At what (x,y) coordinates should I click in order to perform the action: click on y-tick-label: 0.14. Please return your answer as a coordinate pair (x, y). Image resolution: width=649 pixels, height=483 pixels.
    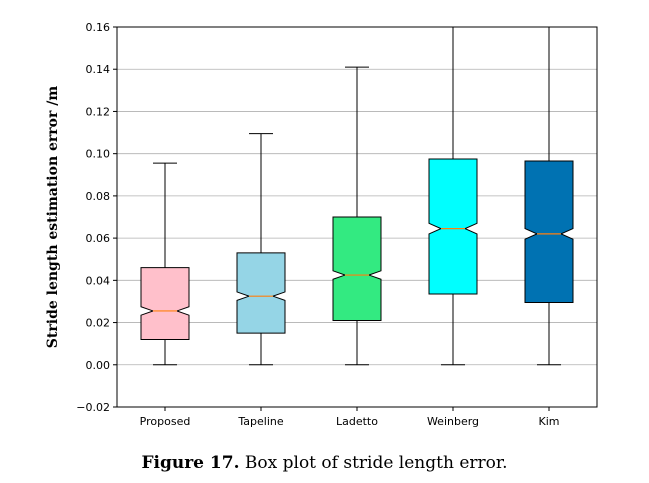
    Looking at the image, I should click on (98, 69).